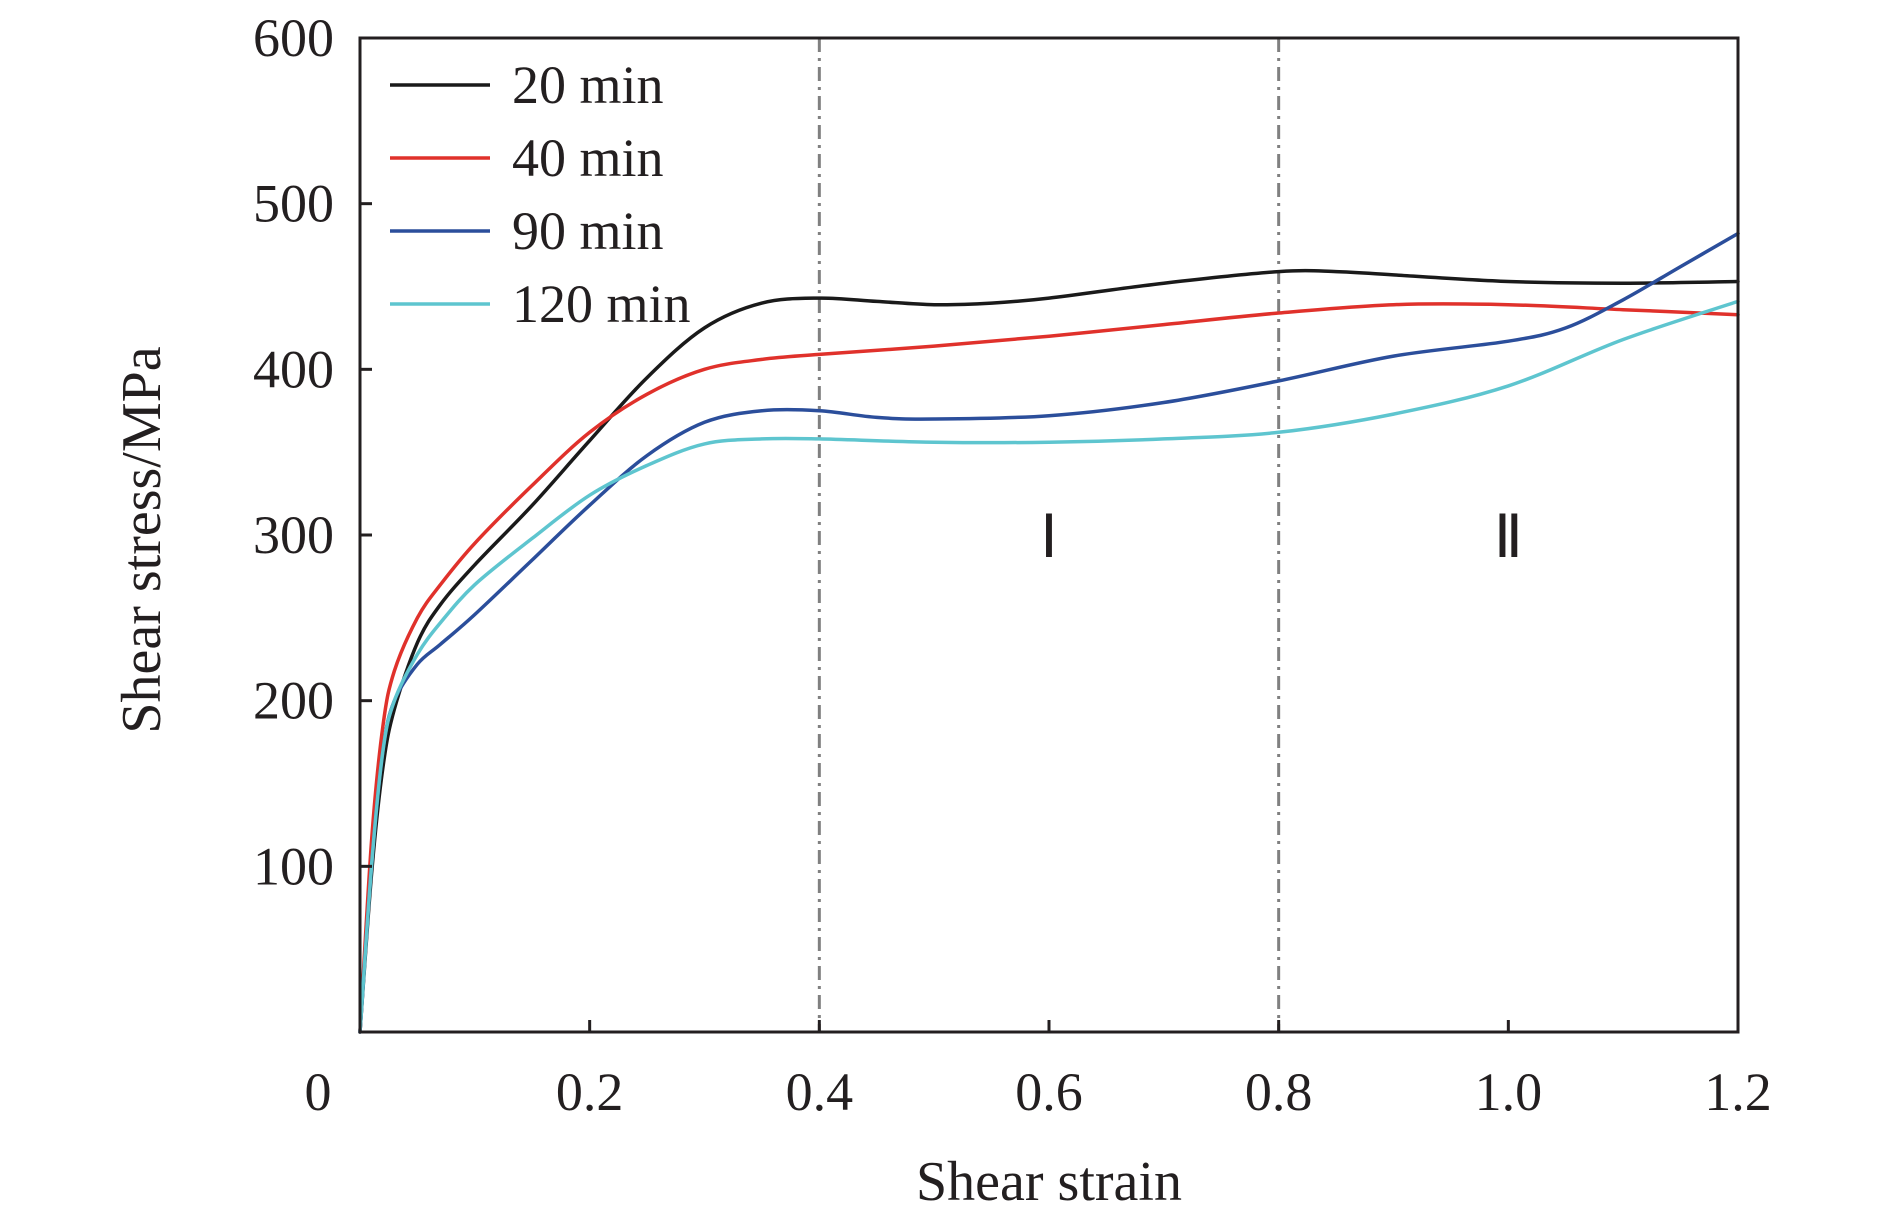 This screenshot has width=1890, height=1221. What do you see at coordinates (318, 1092) in the screenshot?
I see `x-tick-label: 0` at bounding box center [318, 1092].